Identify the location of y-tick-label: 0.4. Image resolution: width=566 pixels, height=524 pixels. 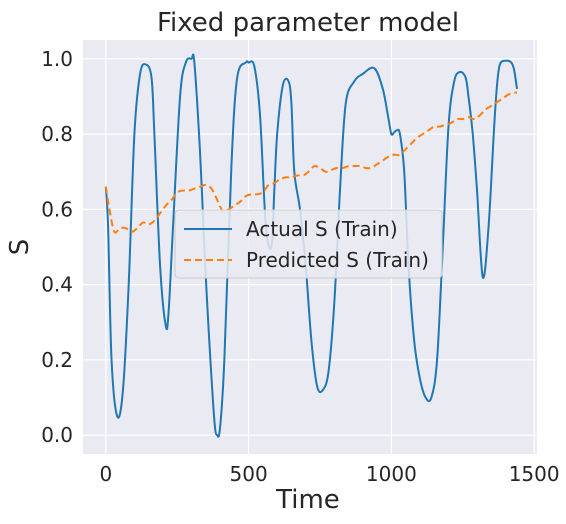
(57, 285).